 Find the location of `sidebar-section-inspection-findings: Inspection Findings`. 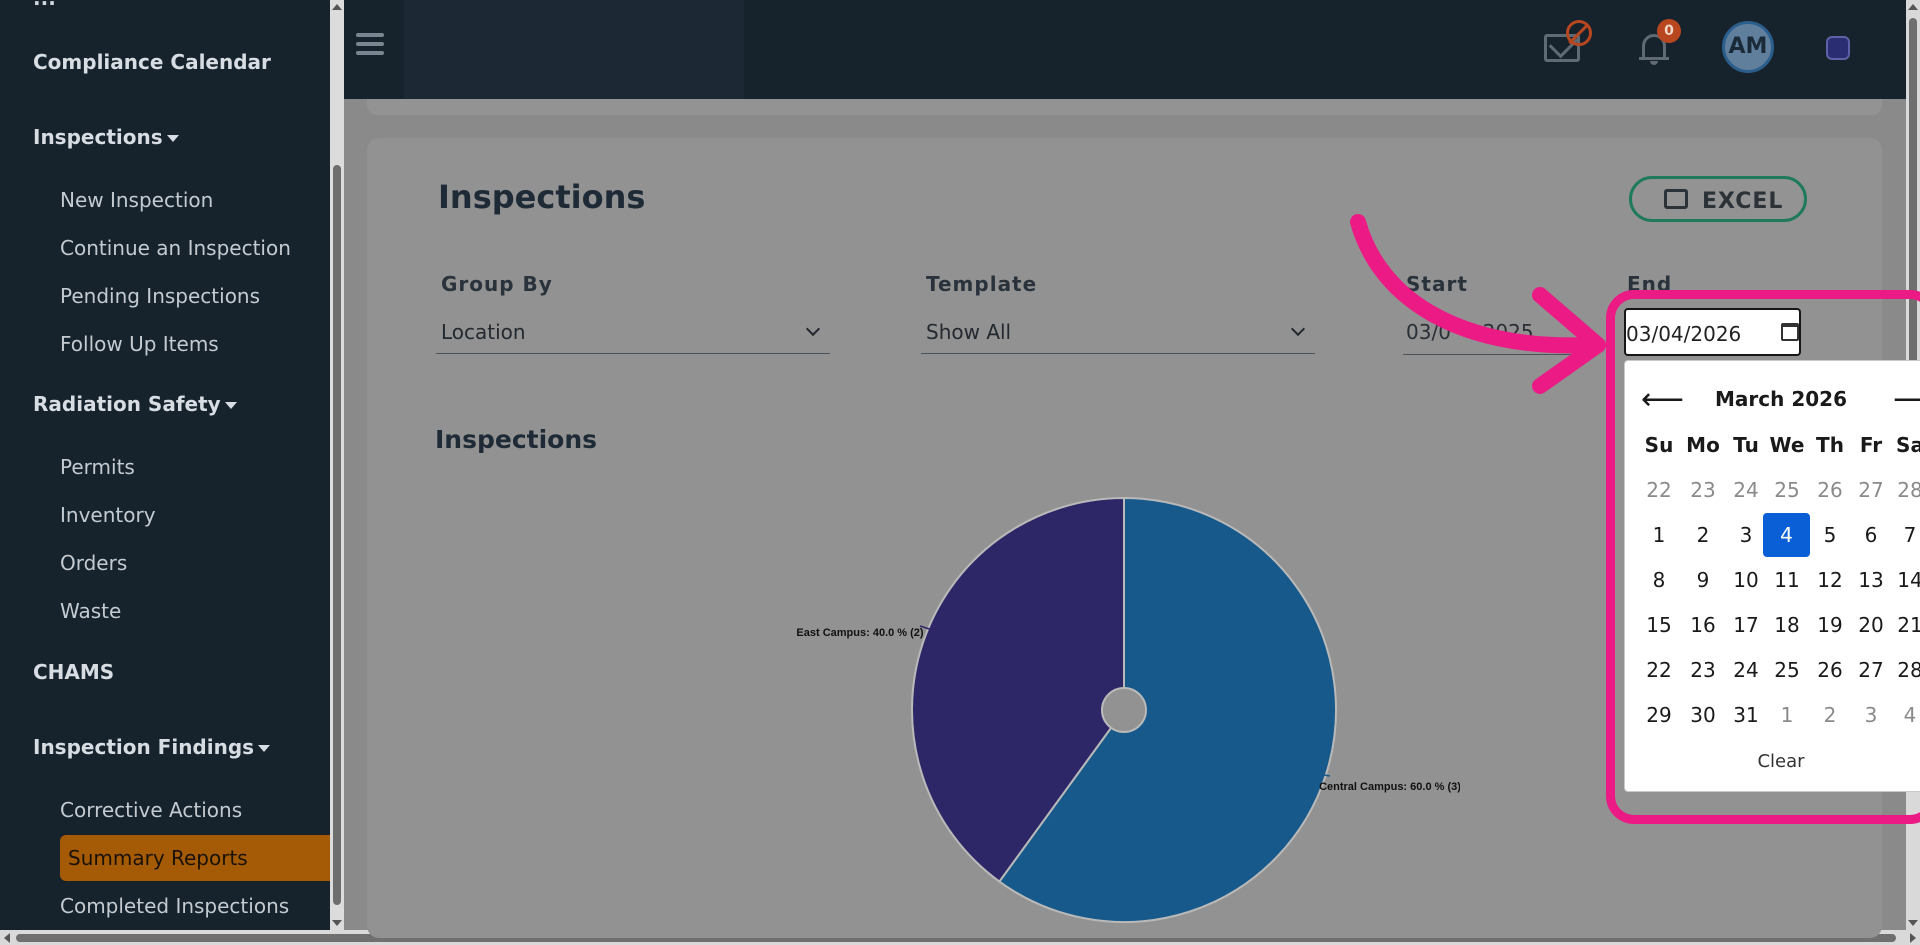

sidebar-section-inspection-findings: Inspection Findings is located at coordinates (152, 747).